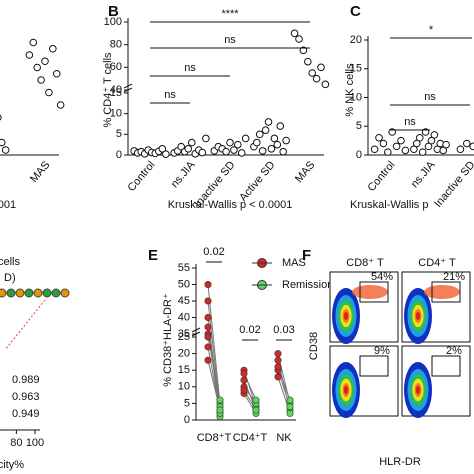 The image size is (474, 474). I want to click on gate-label: 54%, so click(382, 277).